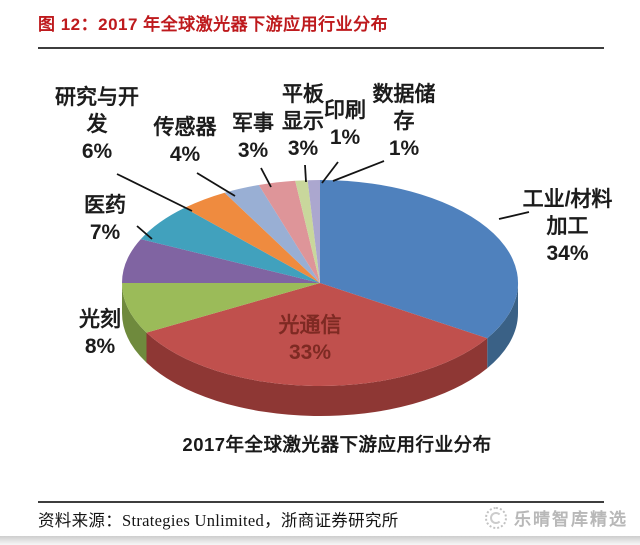  I want to click on title-divider, so click(321, 48).